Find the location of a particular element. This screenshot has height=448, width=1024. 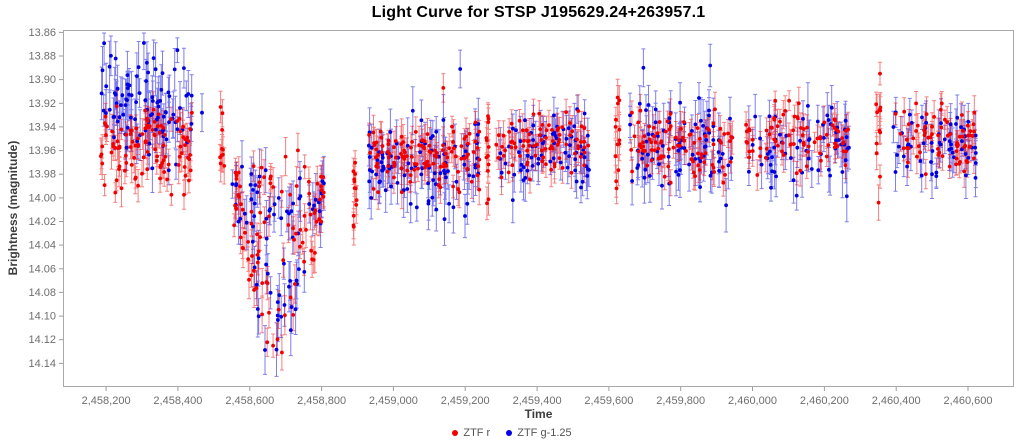

svg-text: 14.08 is located at coordinates (42, 293).